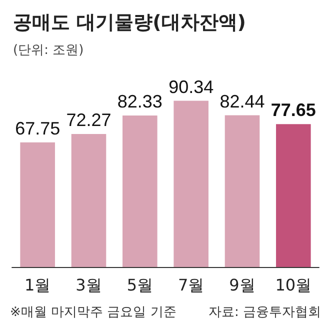 The width and height of the screenshot is (331, 335). I want to click on data-label: 82.33, so click(139, 102).